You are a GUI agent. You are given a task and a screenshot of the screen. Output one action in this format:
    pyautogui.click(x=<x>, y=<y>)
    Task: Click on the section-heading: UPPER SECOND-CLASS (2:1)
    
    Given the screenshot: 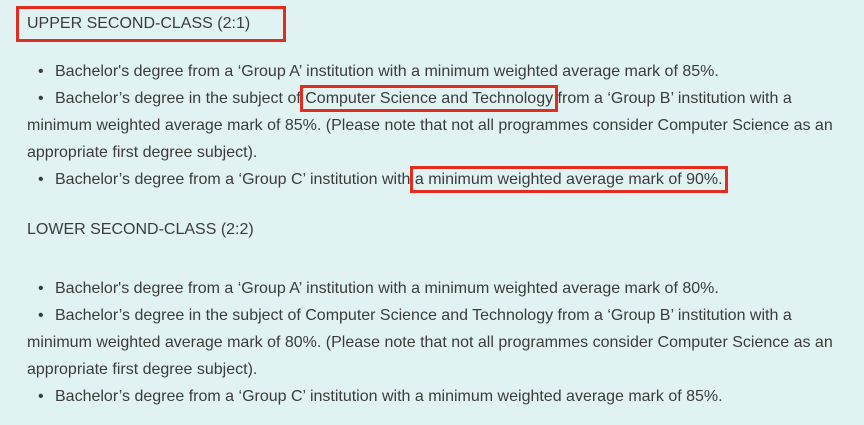 What is the action you would take?
    pyautogui.click(x=428, y=24)
    